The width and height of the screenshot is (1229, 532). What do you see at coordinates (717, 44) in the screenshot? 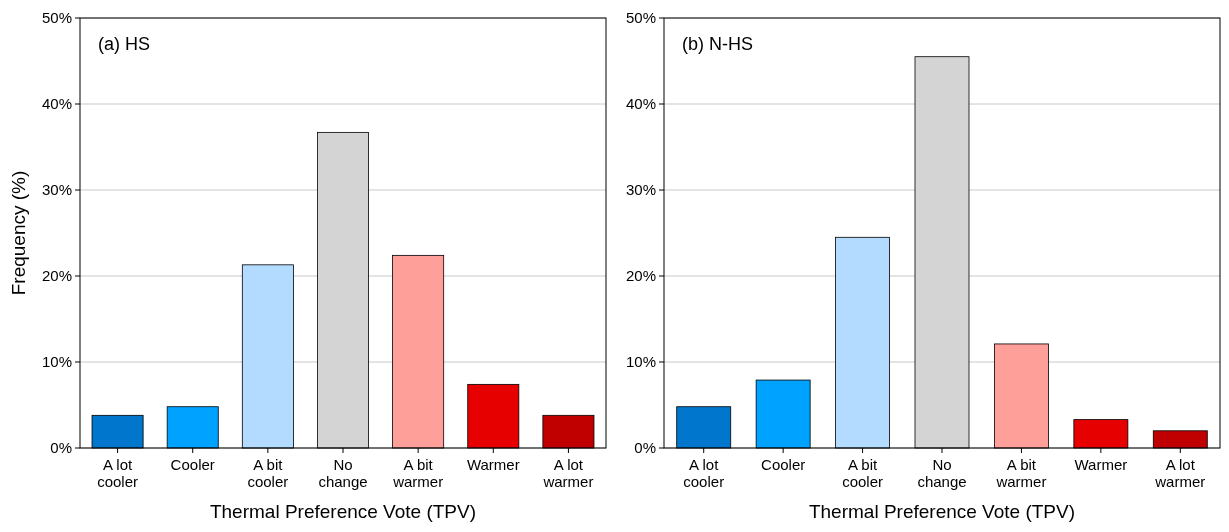
I see `annotation: (b) N-HS` at bounding box center [717, 44].